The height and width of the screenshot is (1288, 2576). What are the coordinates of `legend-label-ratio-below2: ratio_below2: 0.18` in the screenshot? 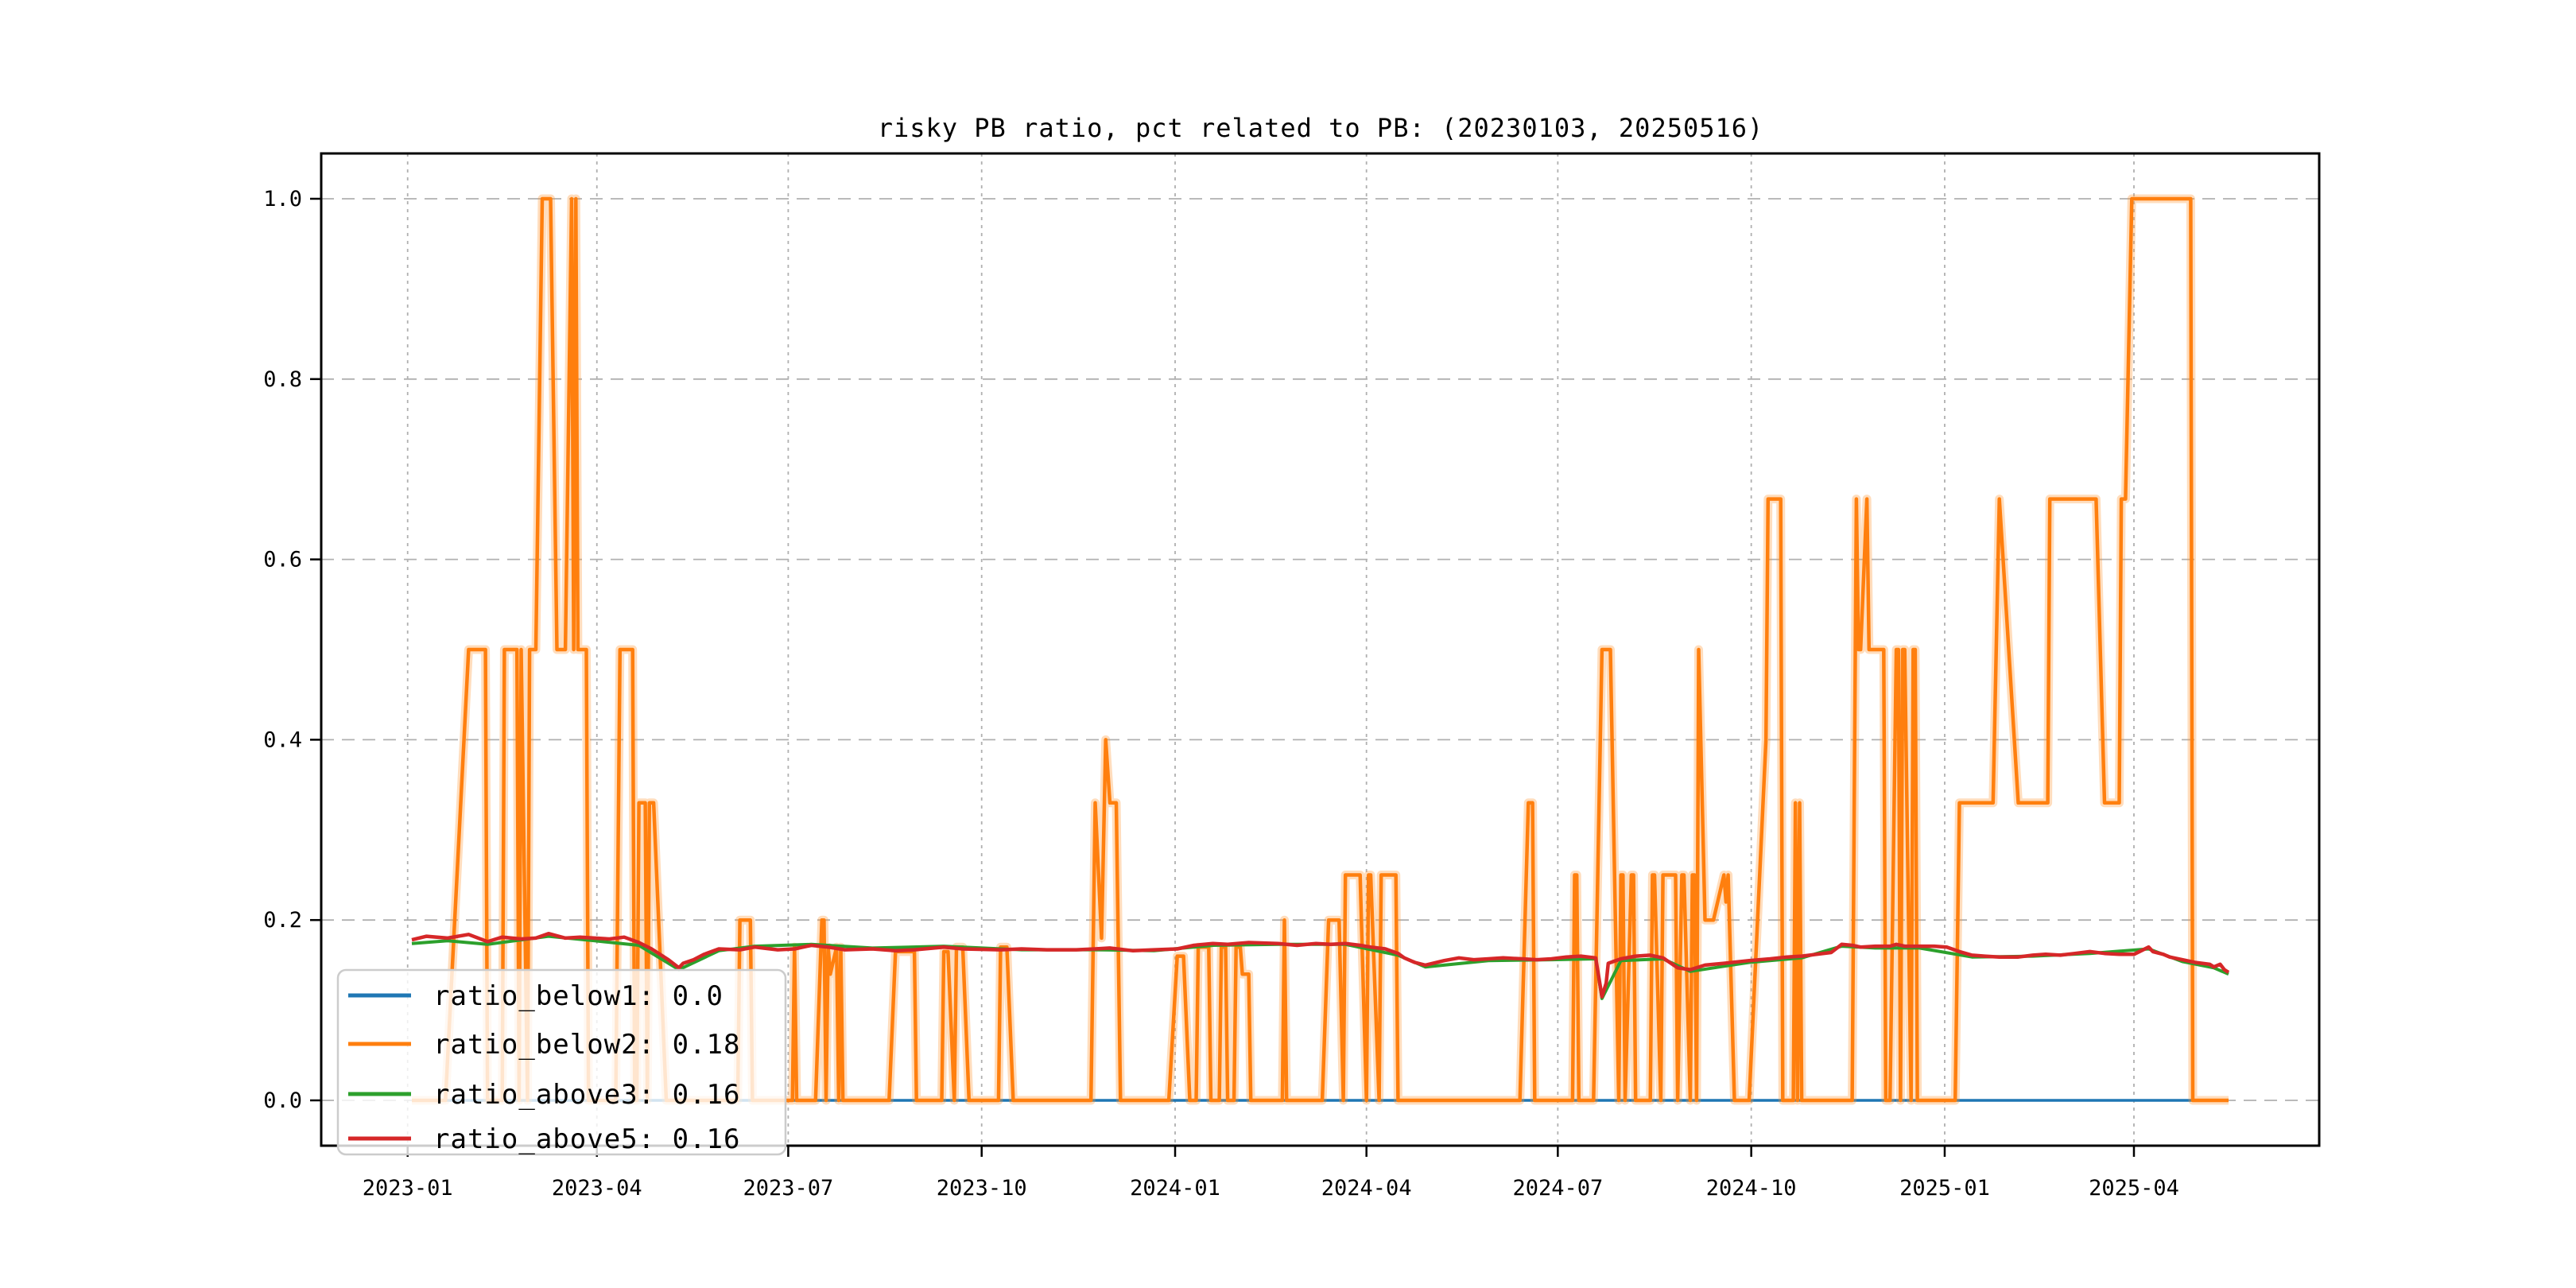 It's located at (586, 1045).